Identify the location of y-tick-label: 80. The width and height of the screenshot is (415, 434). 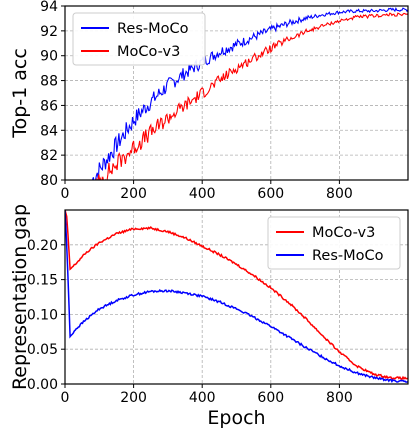
(49, 181).